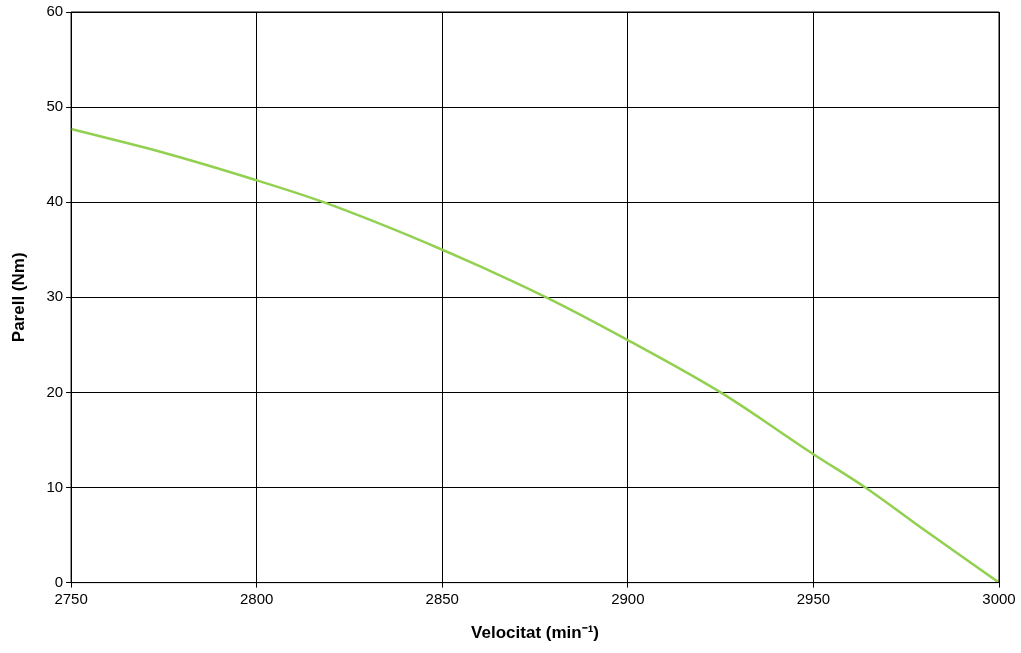 Image resolution: width=1021 pixels, height=653 pixels. I want to click on y-tick-label: 60, so click(55, 11).